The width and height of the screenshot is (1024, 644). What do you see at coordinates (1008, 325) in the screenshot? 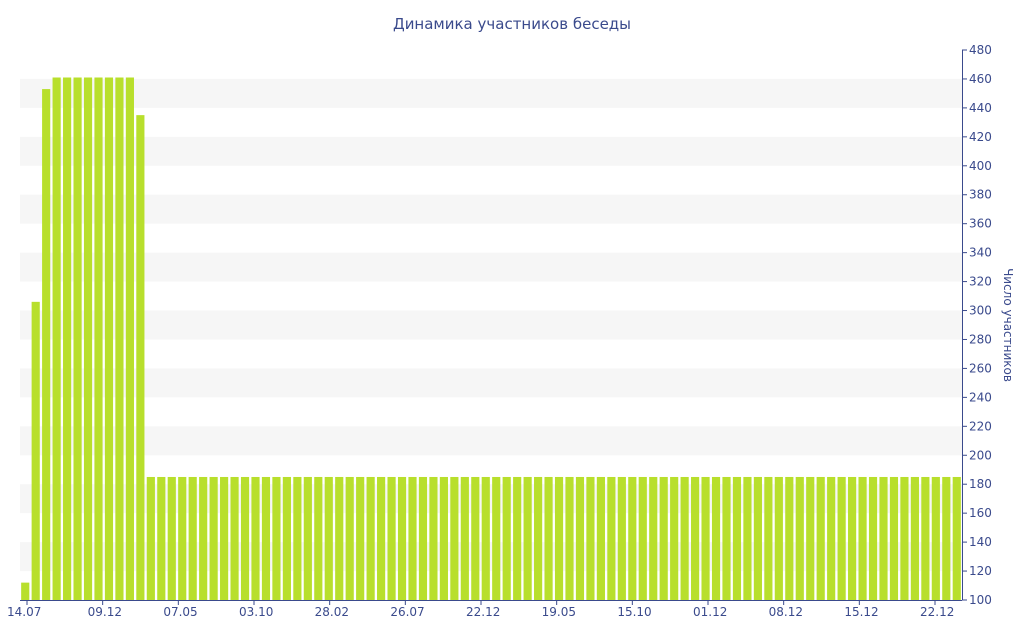
I see `y-axis-label: Число участников` at bounding box center [1008, 325].